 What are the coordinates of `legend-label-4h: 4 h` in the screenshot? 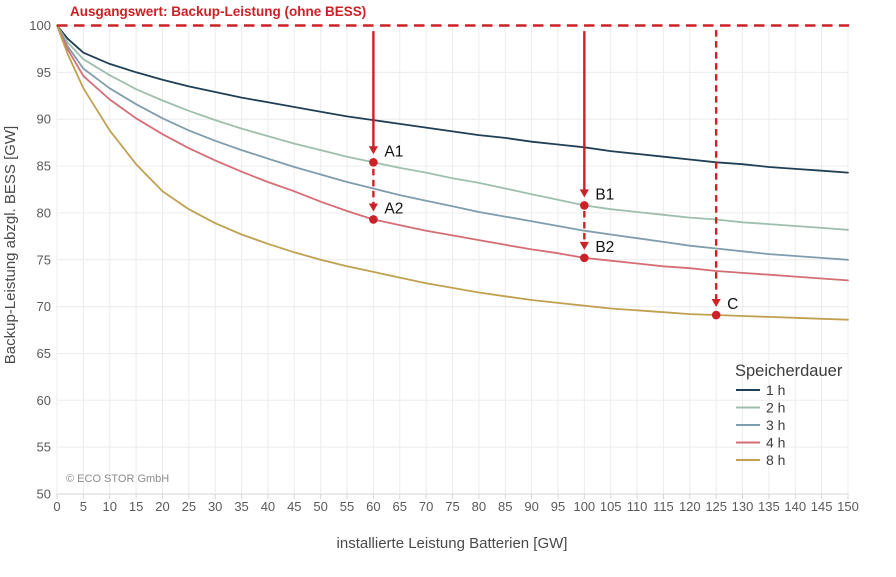 It's located at (775, 443).